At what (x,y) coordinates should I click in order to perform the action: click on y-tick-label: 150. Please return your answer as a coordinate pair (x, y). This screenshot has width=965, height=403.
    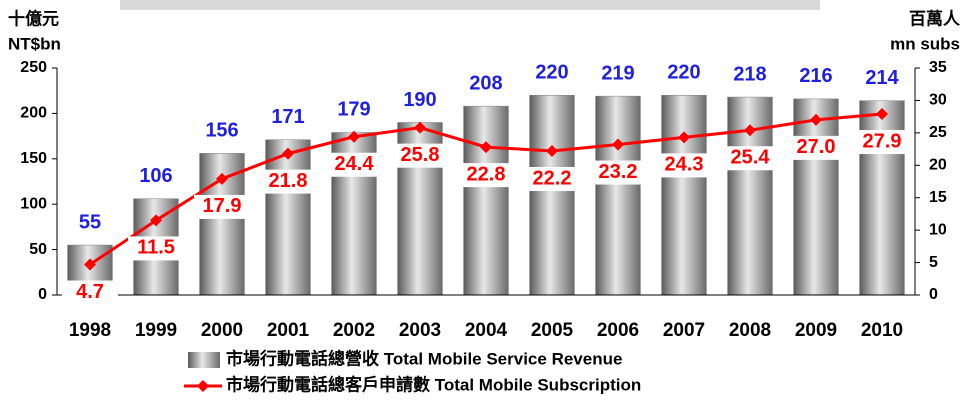
    Looking at the image, I should click on (33, 158).